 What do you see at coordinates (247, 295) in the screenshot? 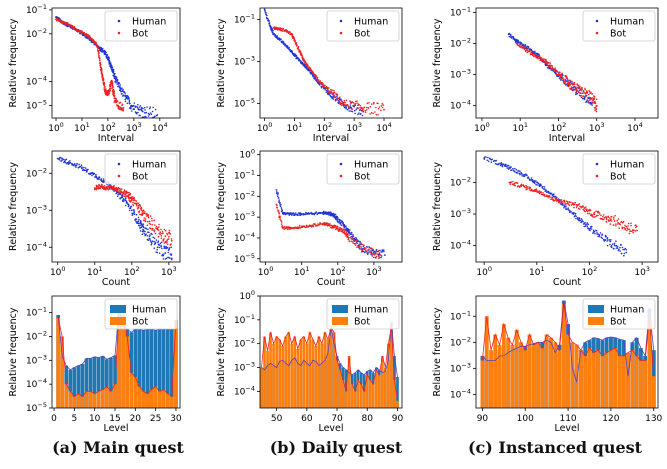
I see `y-tick-label: 100` at bounding box center [247, 295].